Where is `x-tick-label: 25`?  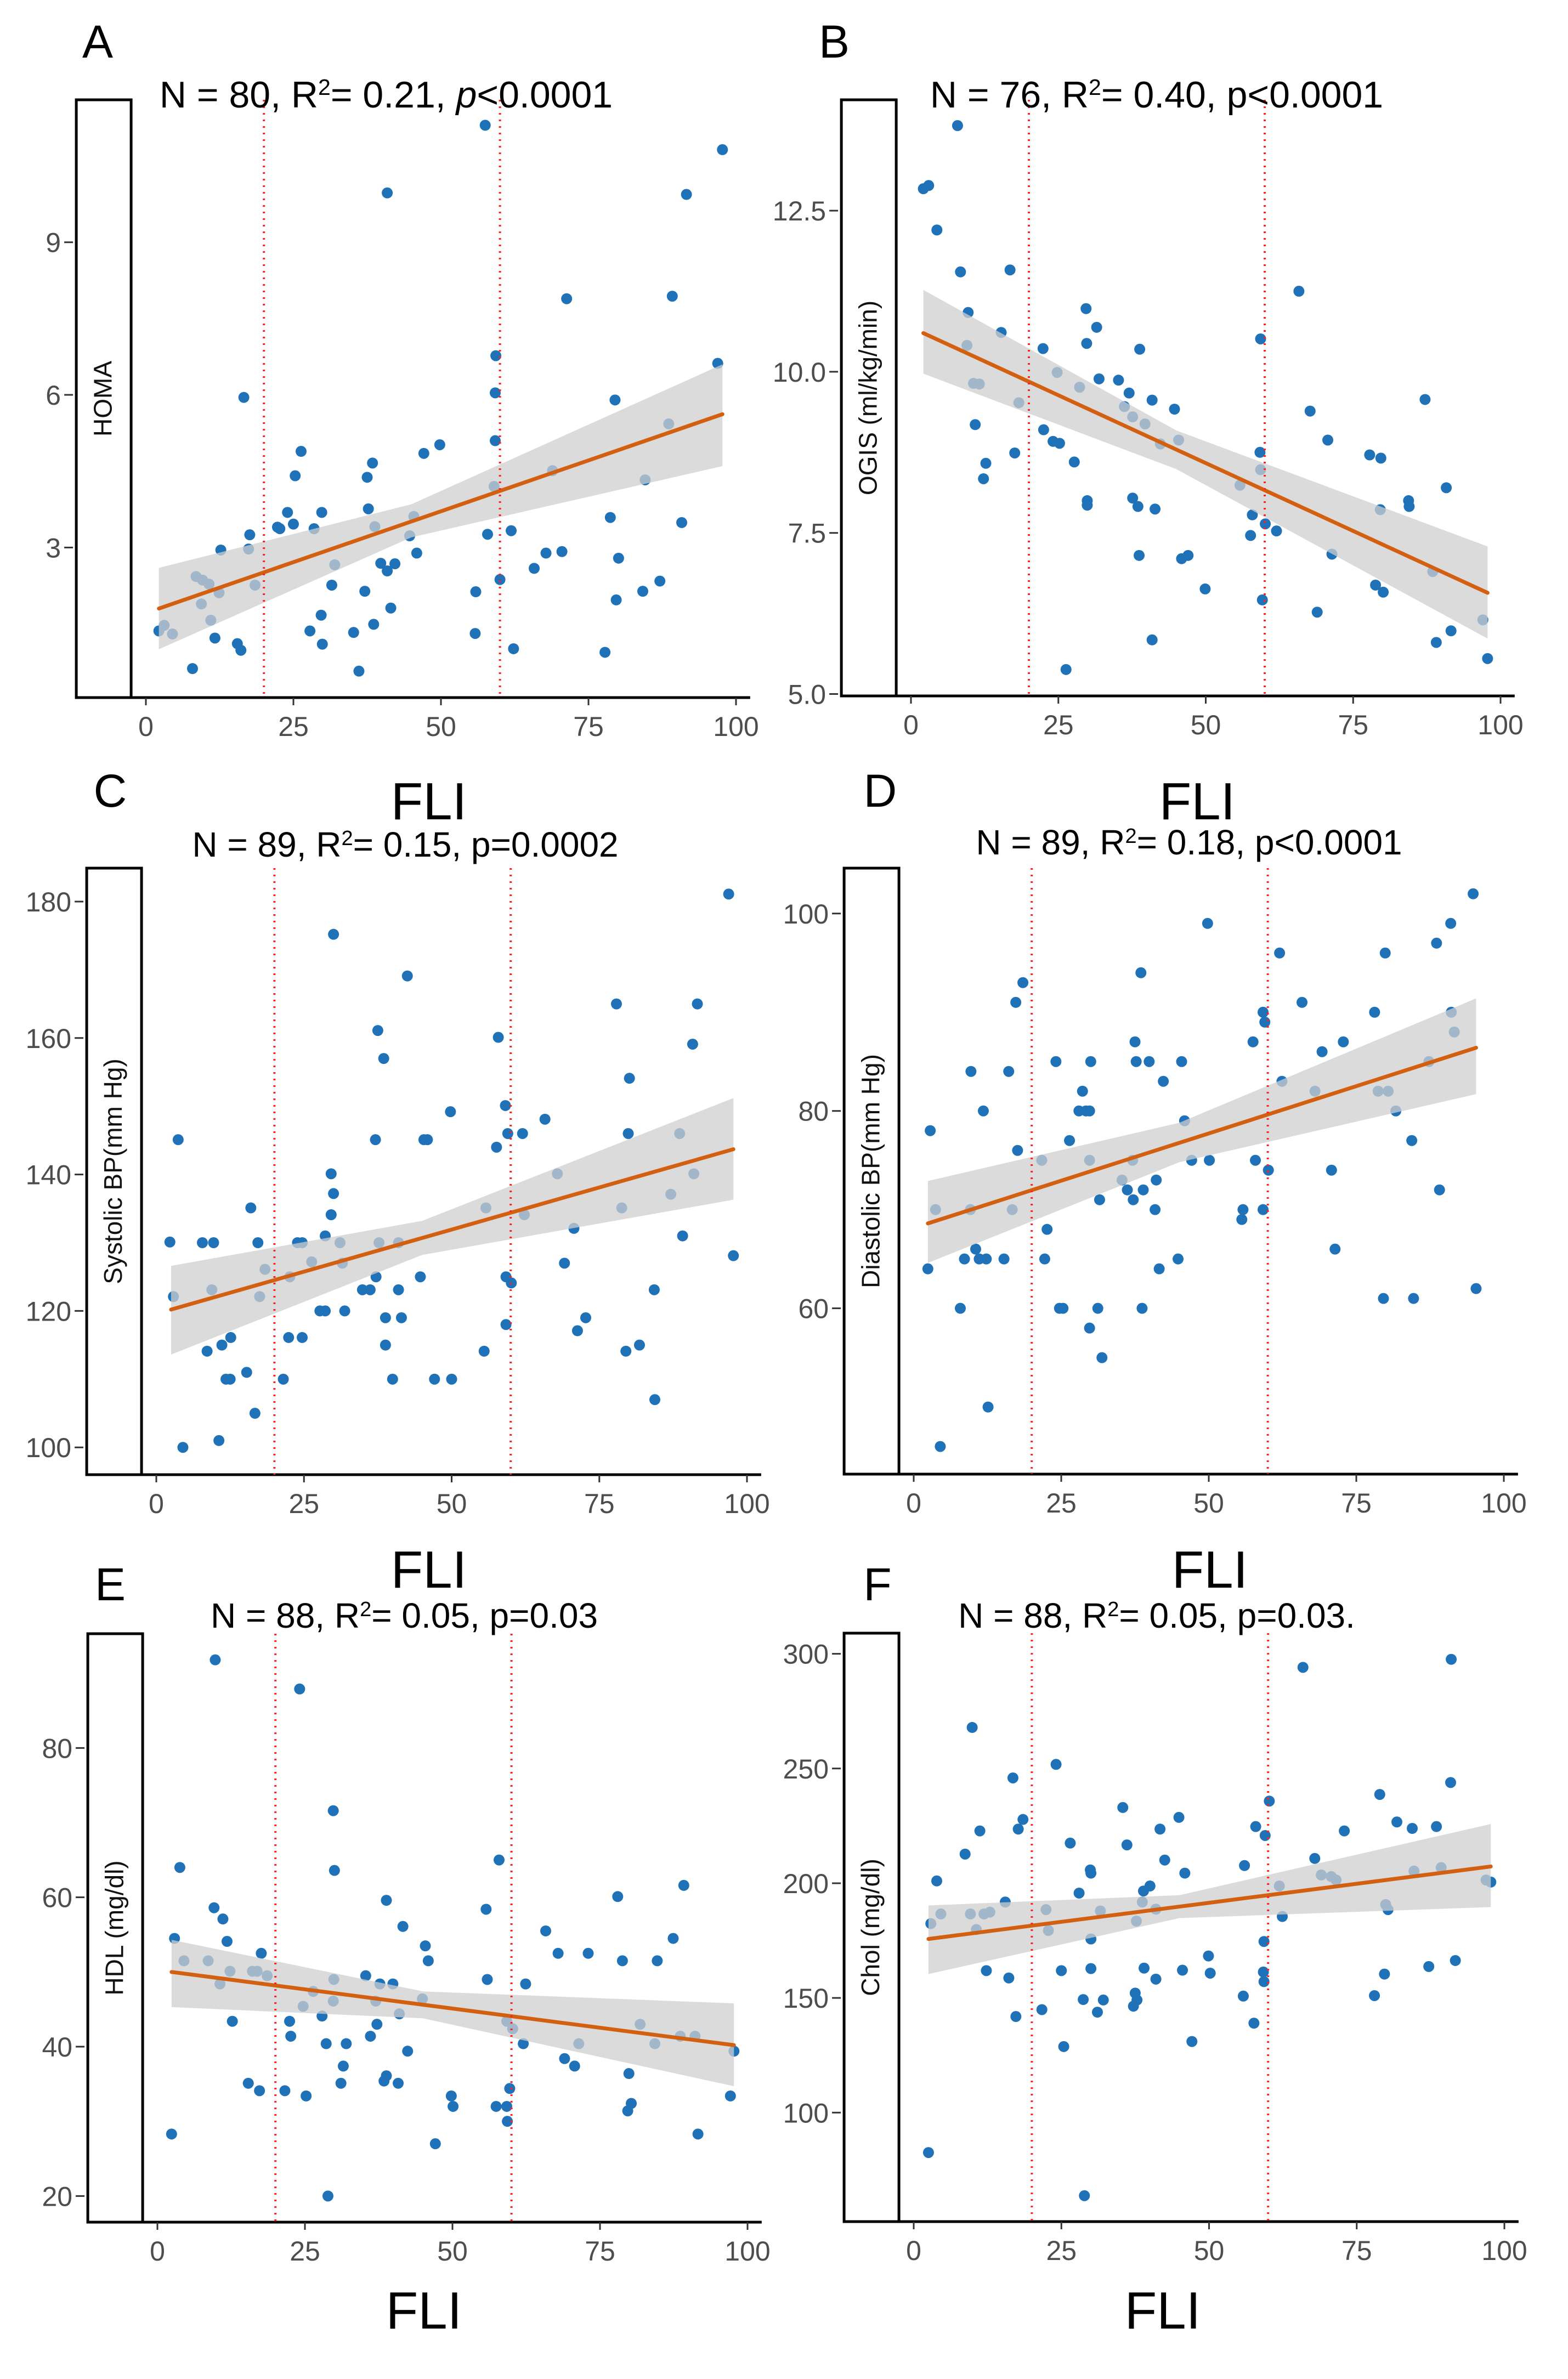 x-tick-label: 25 is located at coordinates (303, 1504).